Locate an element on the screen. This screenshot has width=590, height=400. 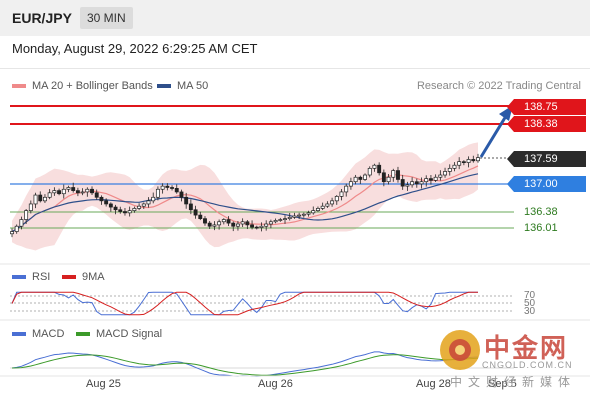
legend-macd-label: MACD is located at coordinates (48, 334).